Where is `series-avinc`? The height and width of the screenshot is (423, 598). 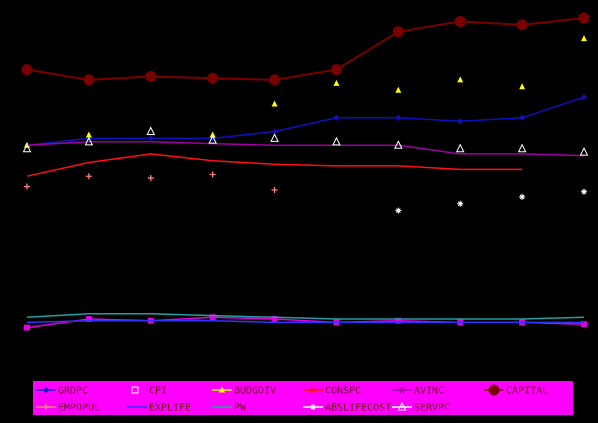
series-avinc is located at coordinates (305, 149).